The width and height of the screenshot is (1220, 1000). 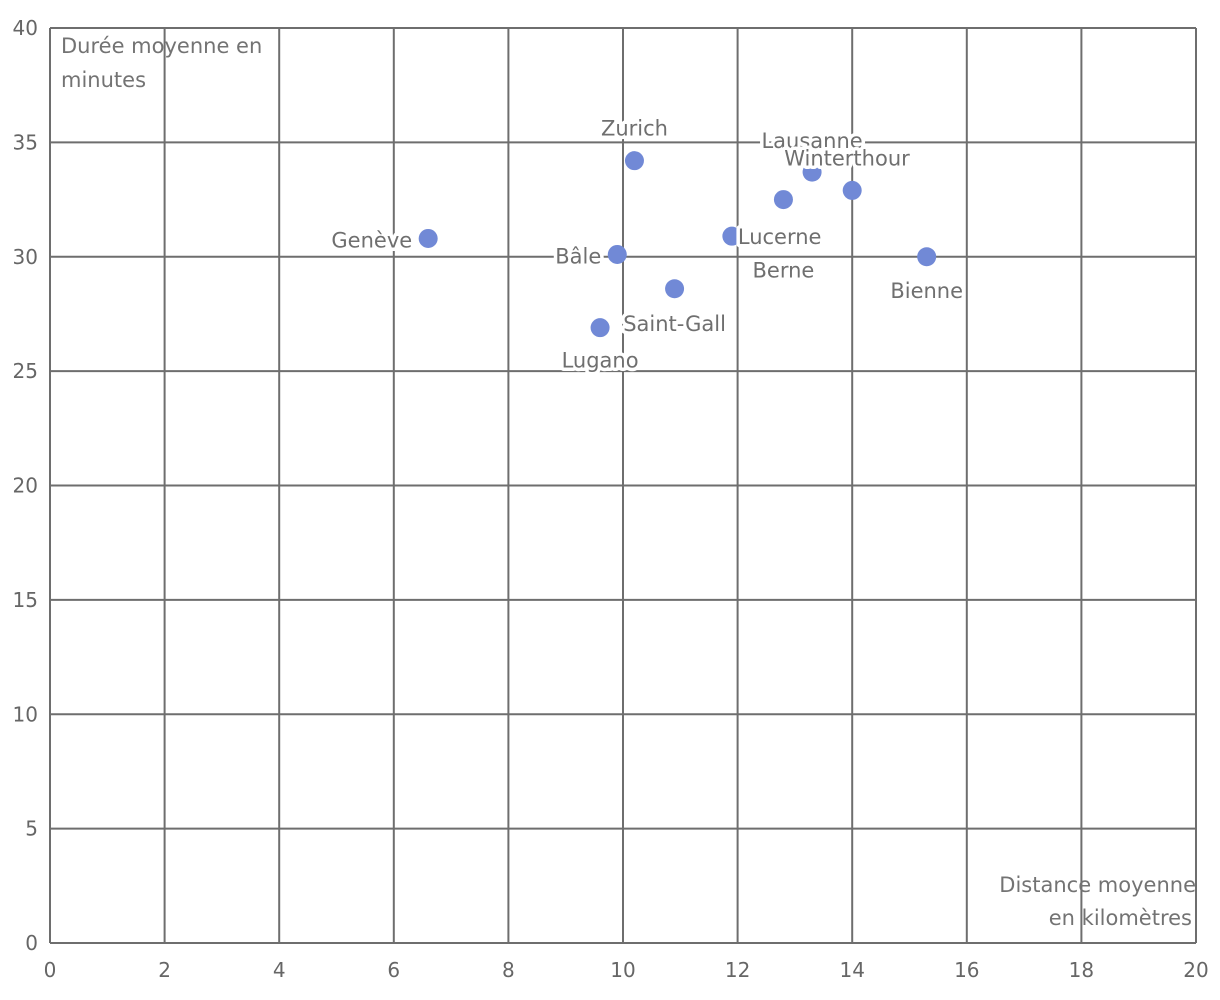 What do you see at coordinates (371, 240) in the screenshot?
I see `point-label: Genève` at bounding box center [371, 240].